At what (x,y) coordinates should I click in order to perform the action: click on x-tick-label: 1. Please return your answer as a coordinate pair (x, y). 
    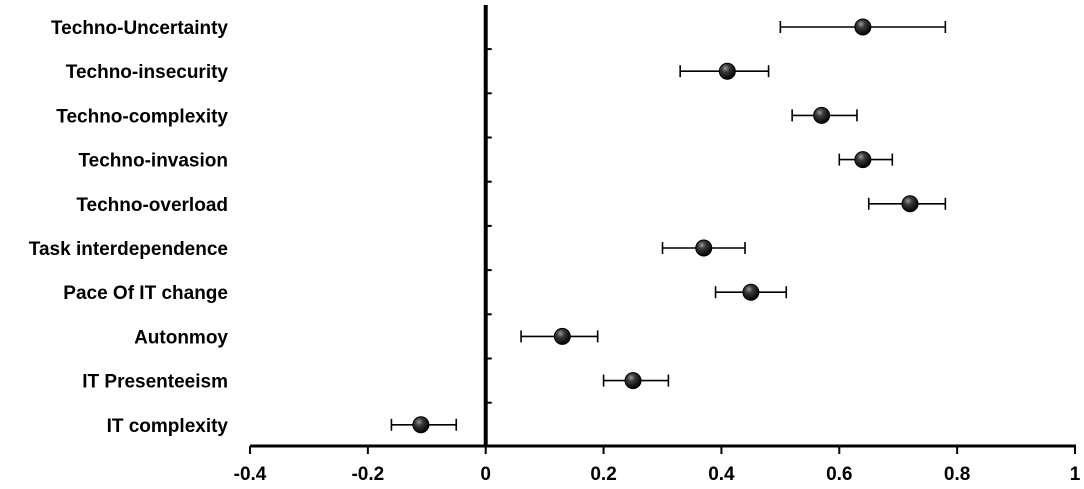
    Looking at the image, I should click on (1075, 474).